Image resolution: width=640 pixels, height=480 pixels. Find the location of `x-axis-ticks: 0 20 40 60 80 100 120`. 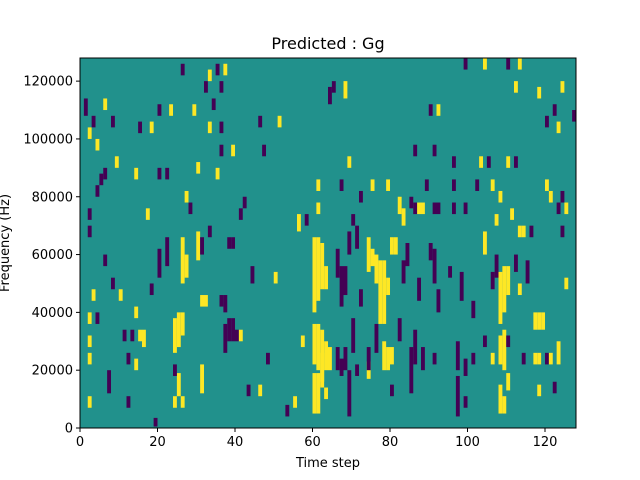

x-axis-ticks: 0 20 40 60 80 100 120 is located at coordinates (316, 439).